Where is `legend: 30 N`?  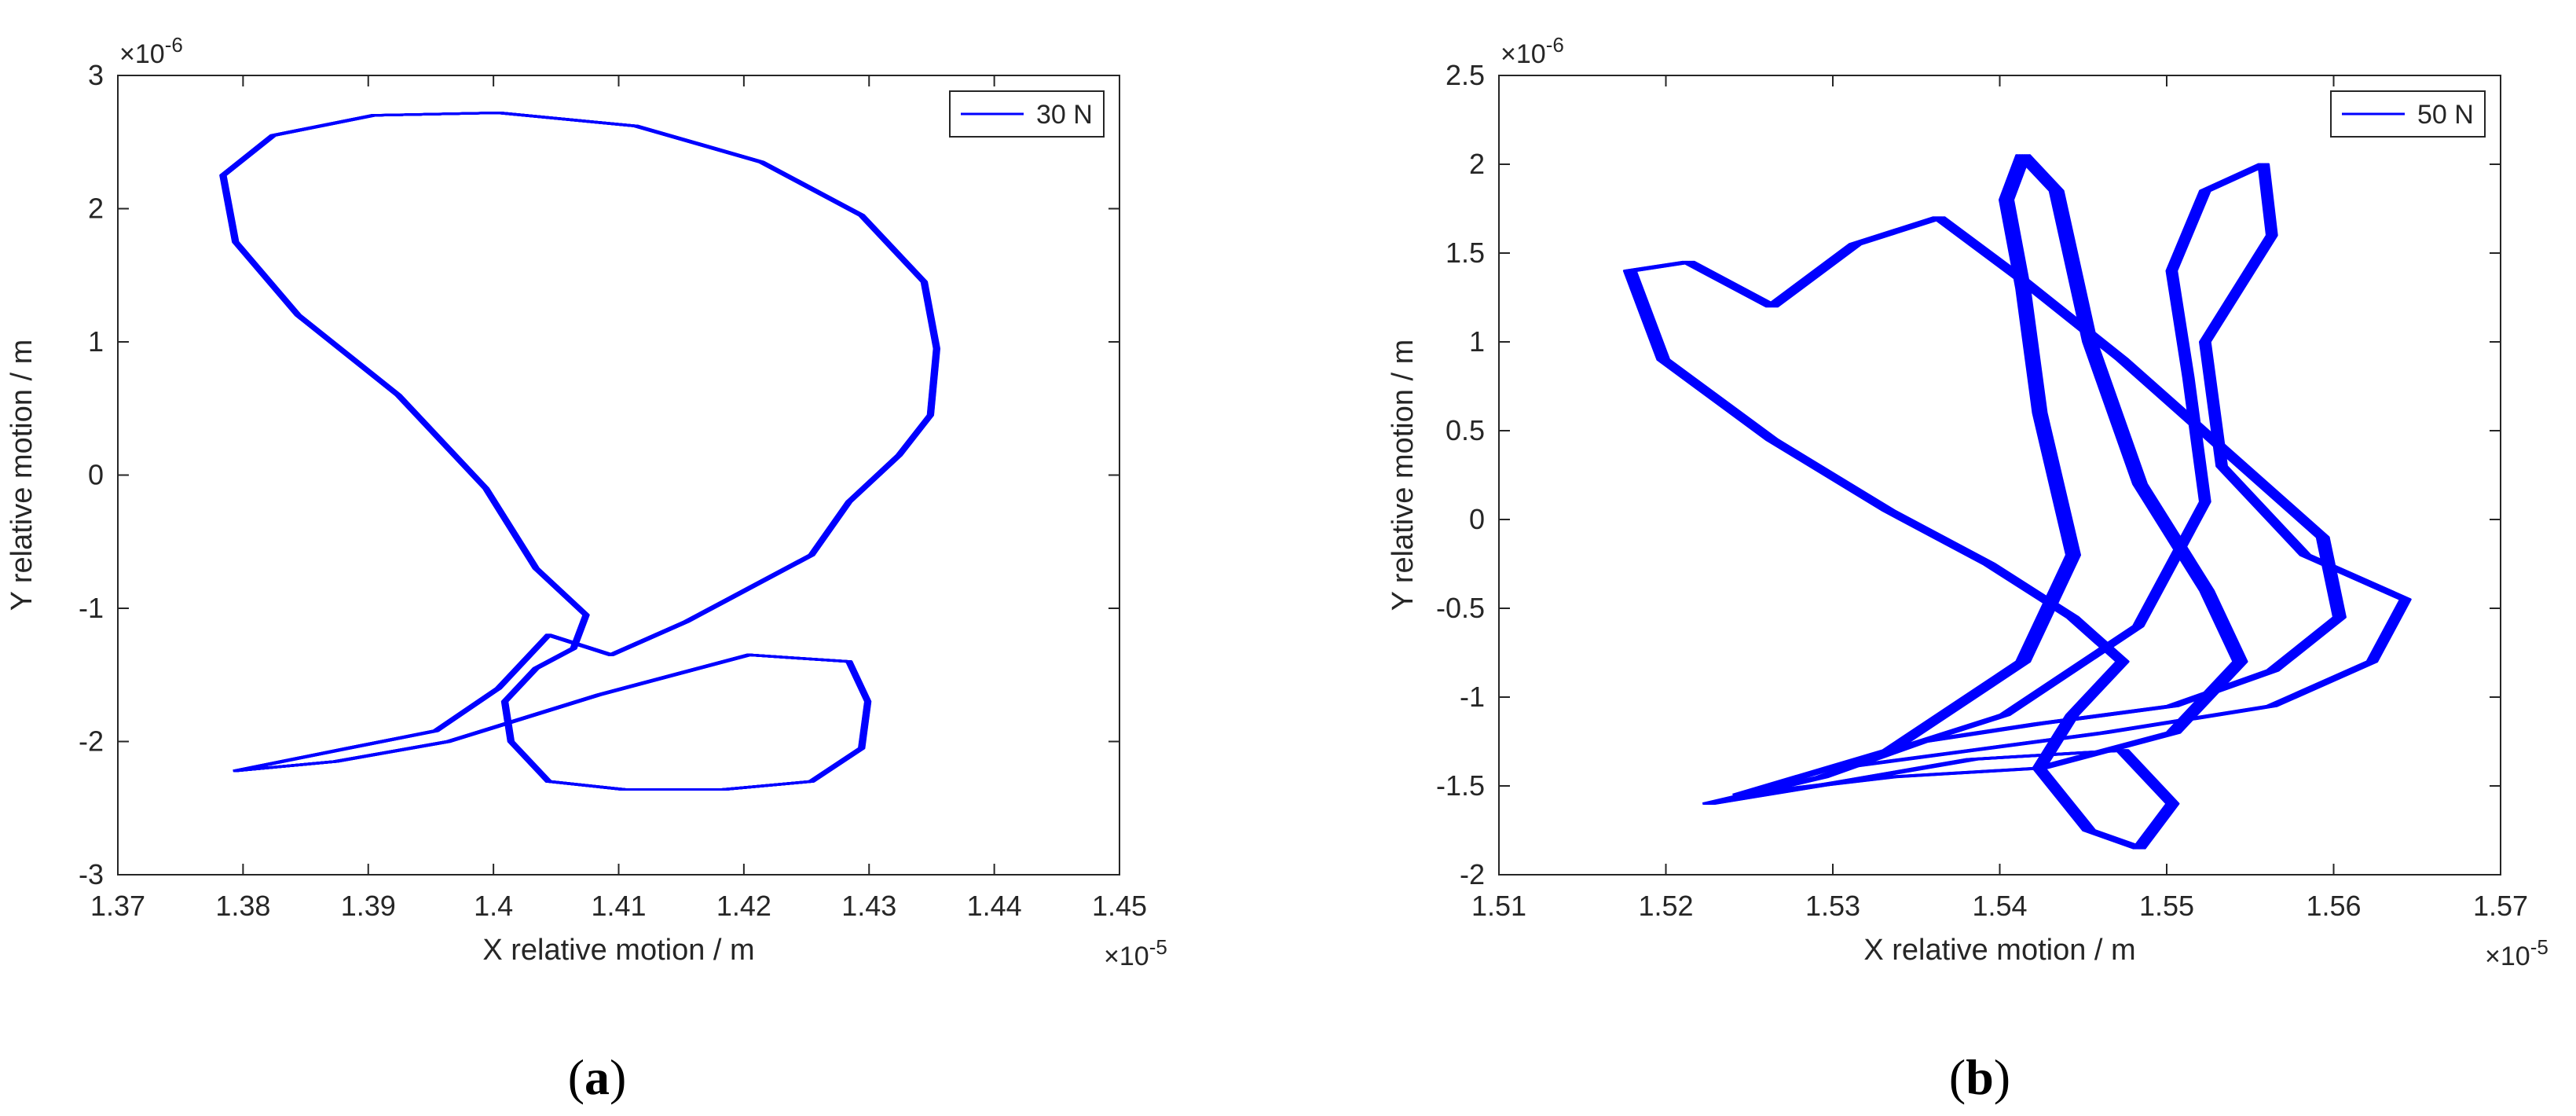
legend: 30 N is located at coordinates (1027, 114).